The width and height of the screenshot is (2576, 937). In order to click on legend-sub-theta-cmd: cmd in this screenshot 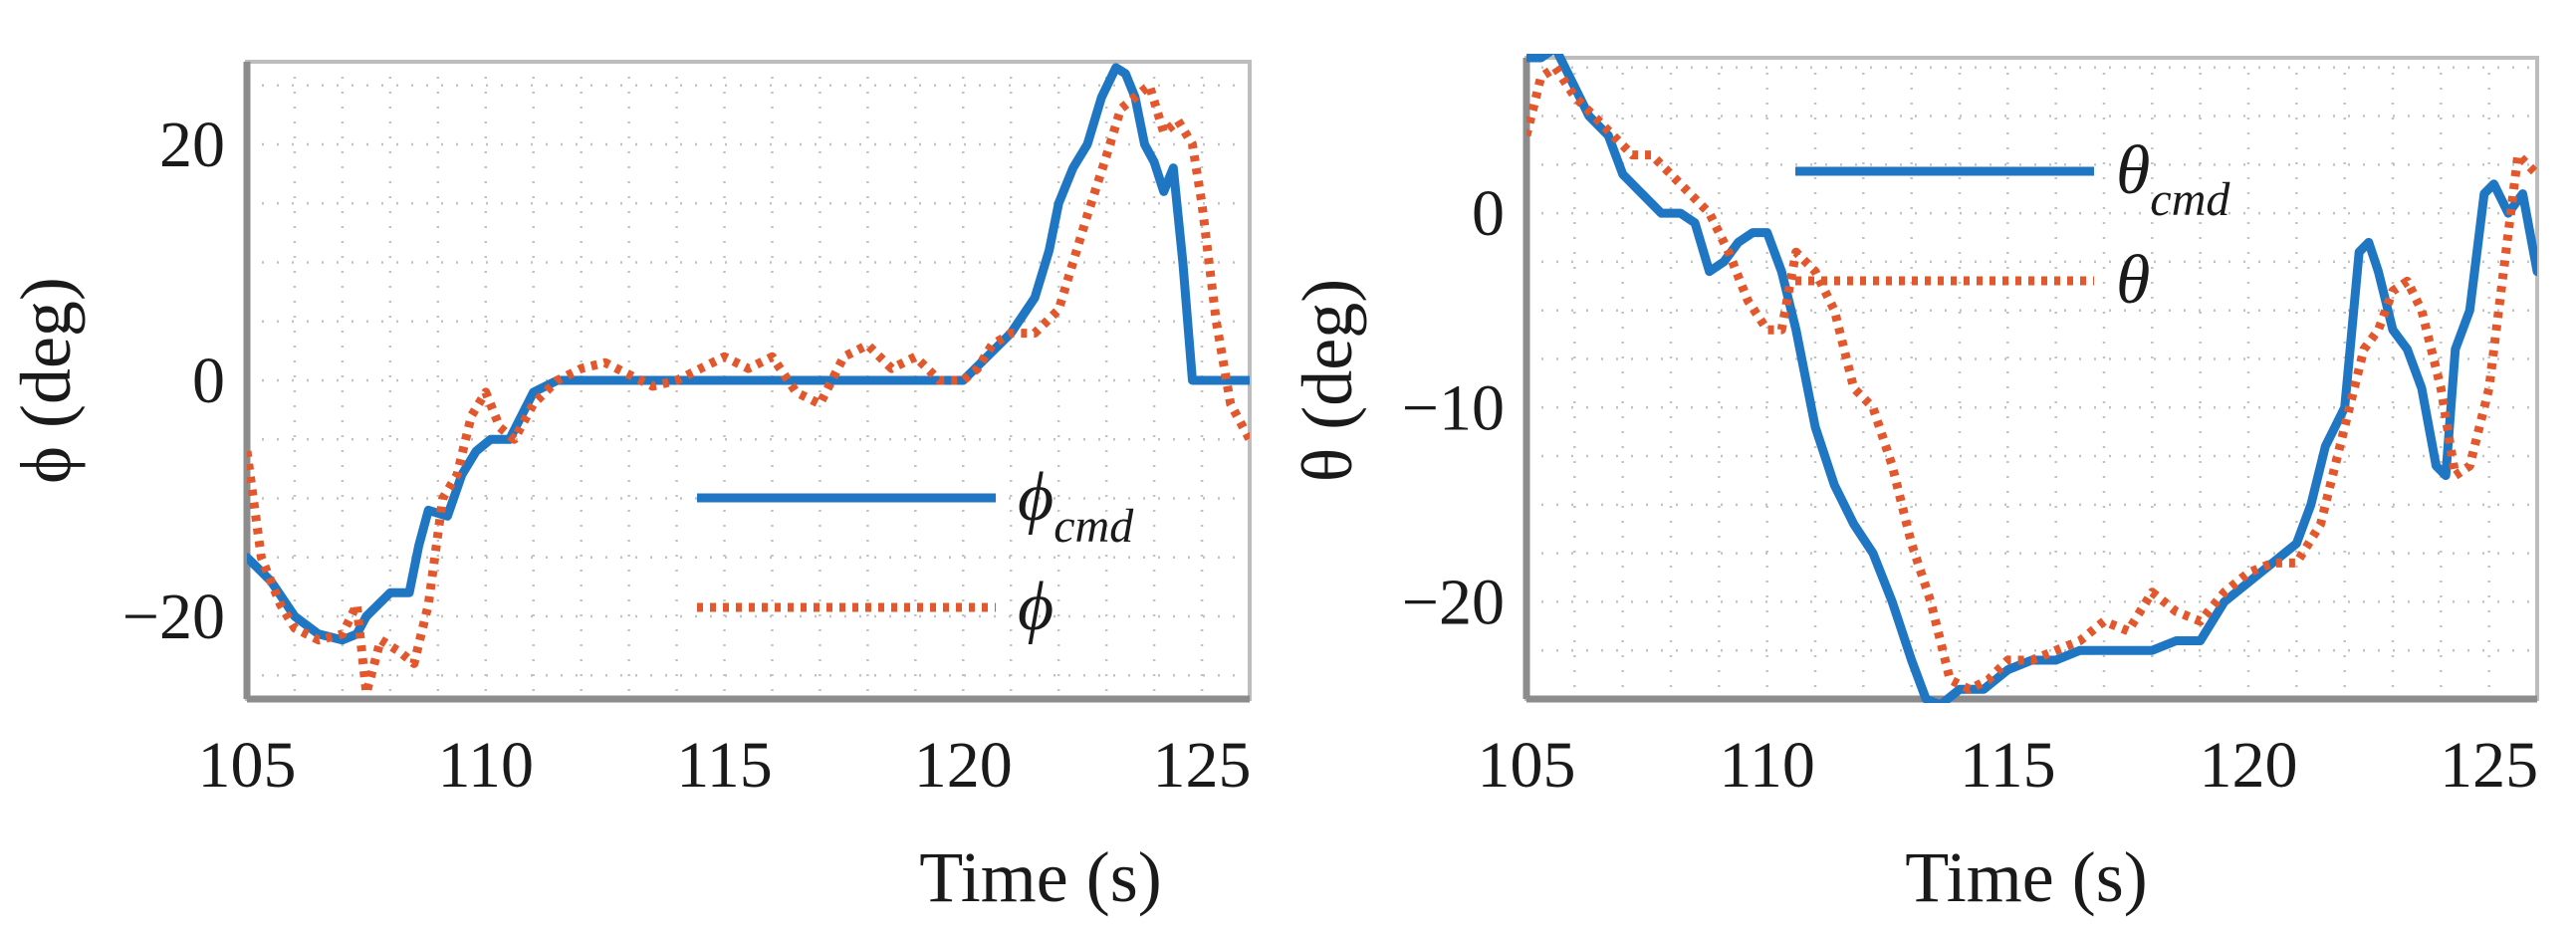, I will do `click(2190, 199)`.